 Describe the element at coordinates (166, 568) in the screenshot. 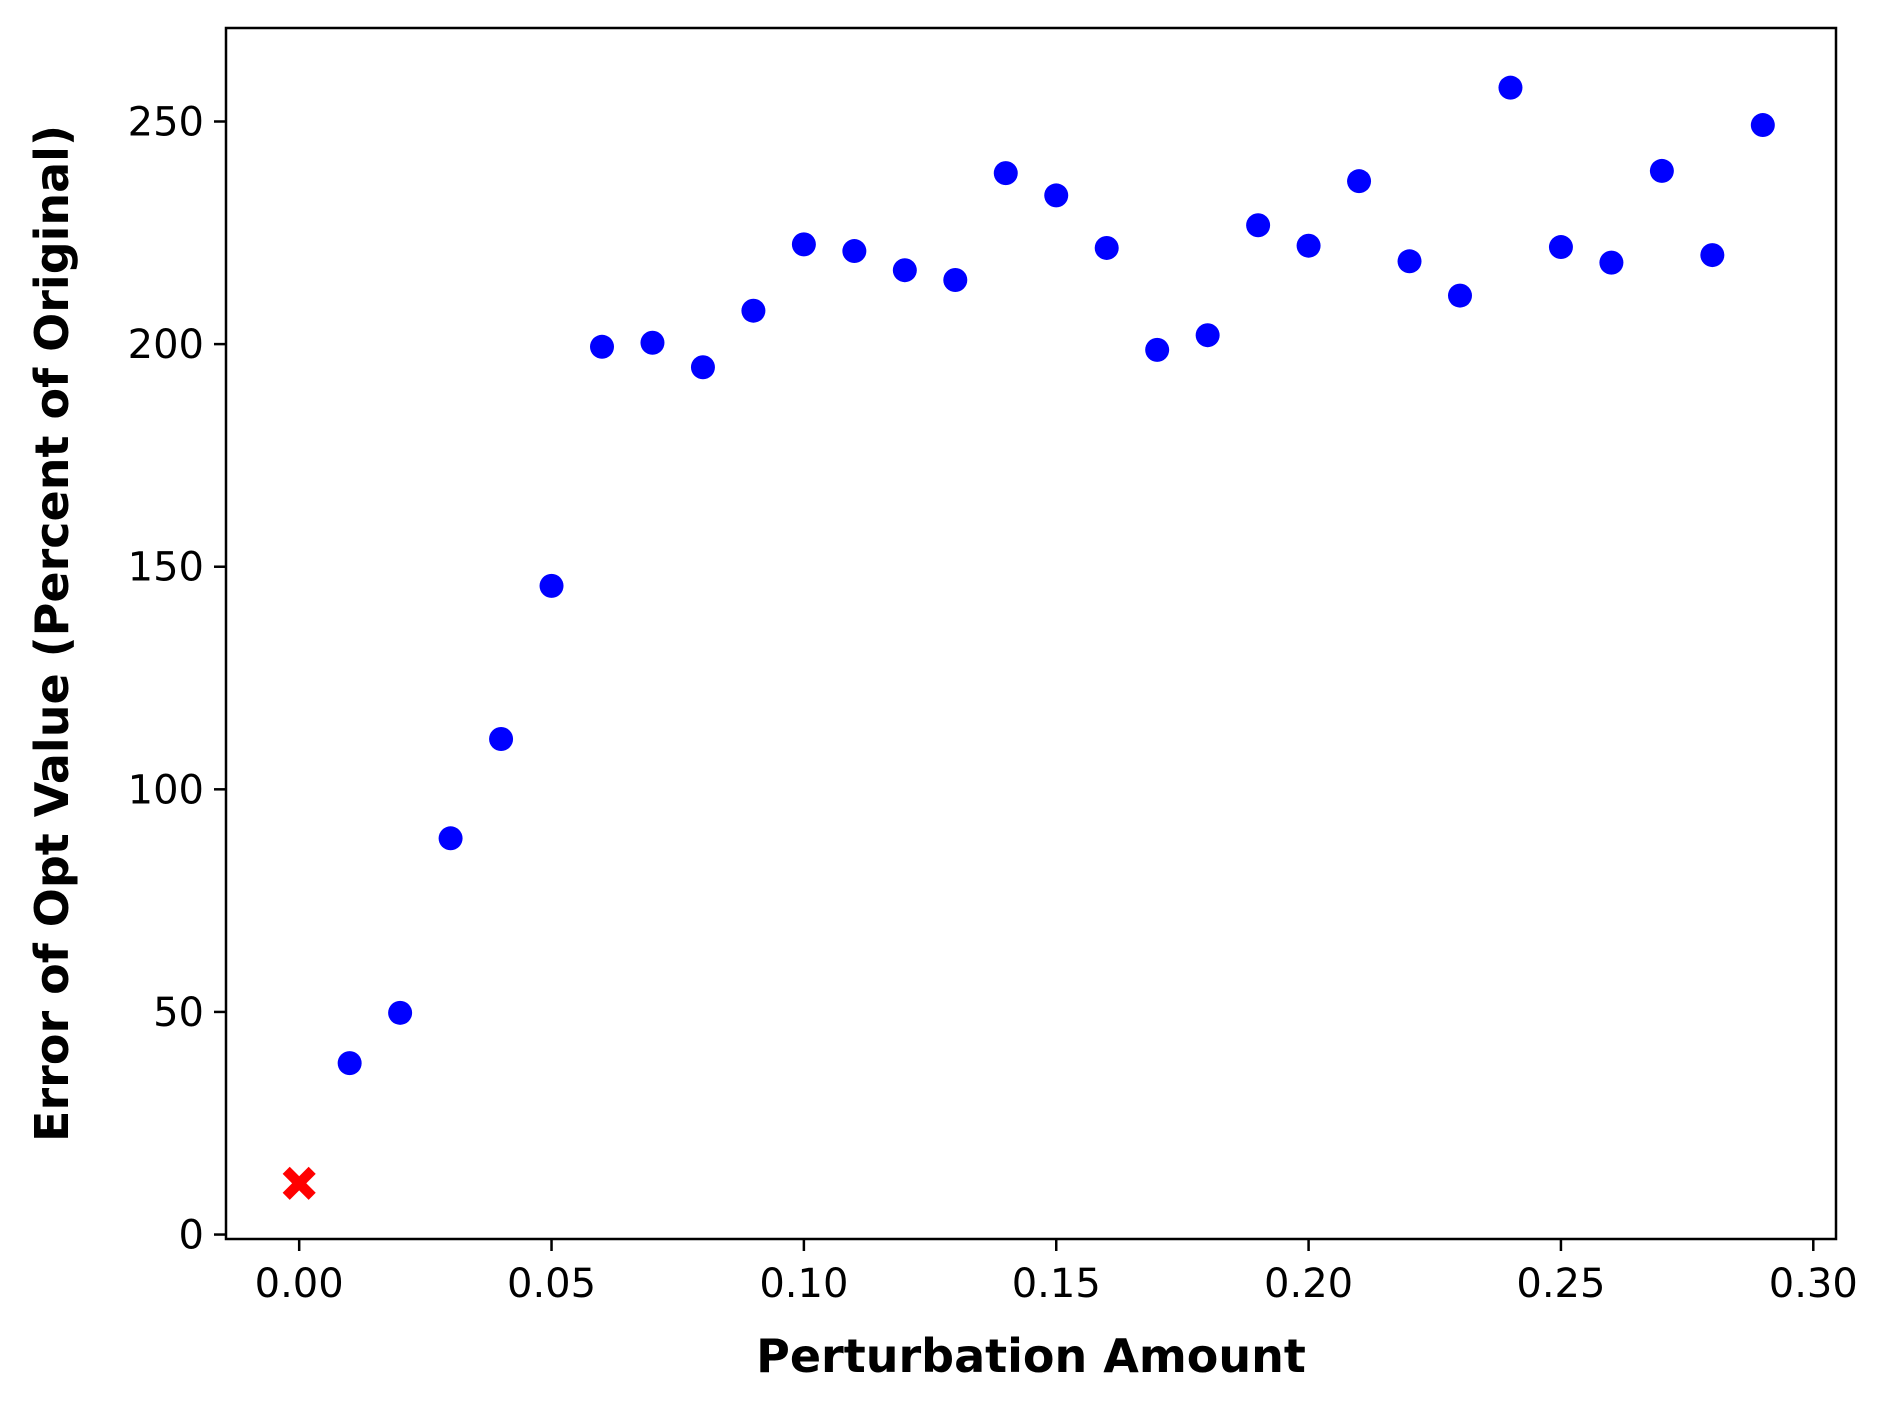

I see `y-tick-label: 150` at that location.